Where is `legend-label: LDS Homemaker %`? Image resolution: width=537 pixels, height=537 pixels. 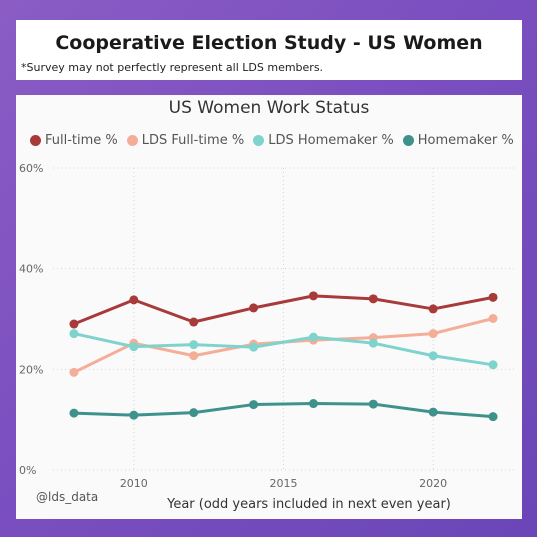
legend-label: LDS Homemaker % is located at coordinates (331, 140).